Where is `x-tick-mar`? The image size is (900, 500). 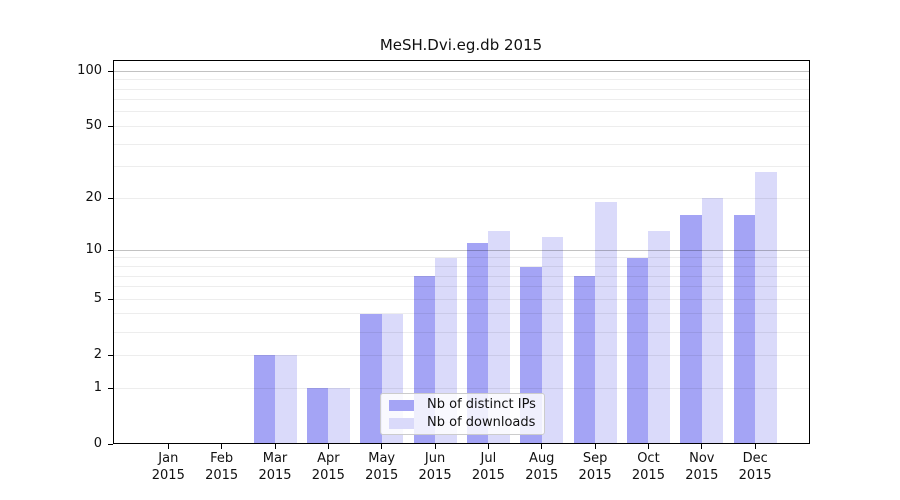 x-tick-mar is located at coordinates (275, 446).